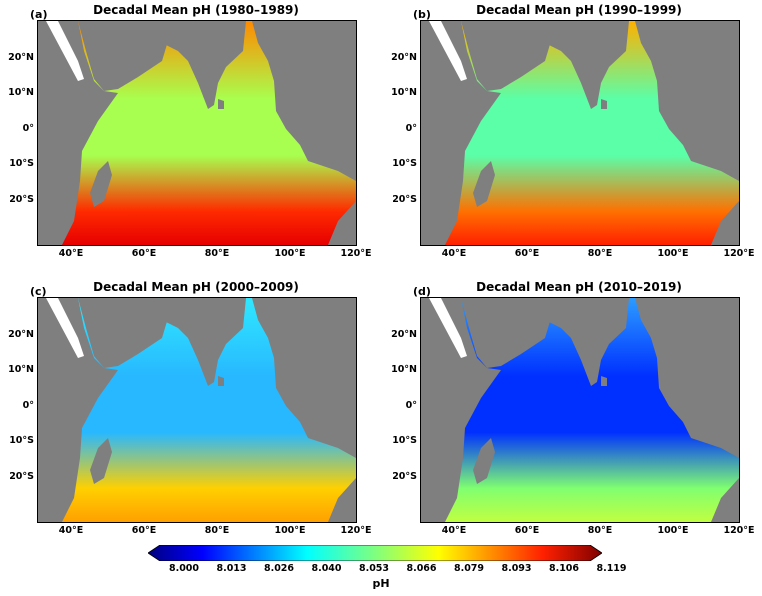 The height and width of the screenshot is (596, 762). I want to click on panel-title: Decadal Mean pH (1980–1989), so click(196, 10).